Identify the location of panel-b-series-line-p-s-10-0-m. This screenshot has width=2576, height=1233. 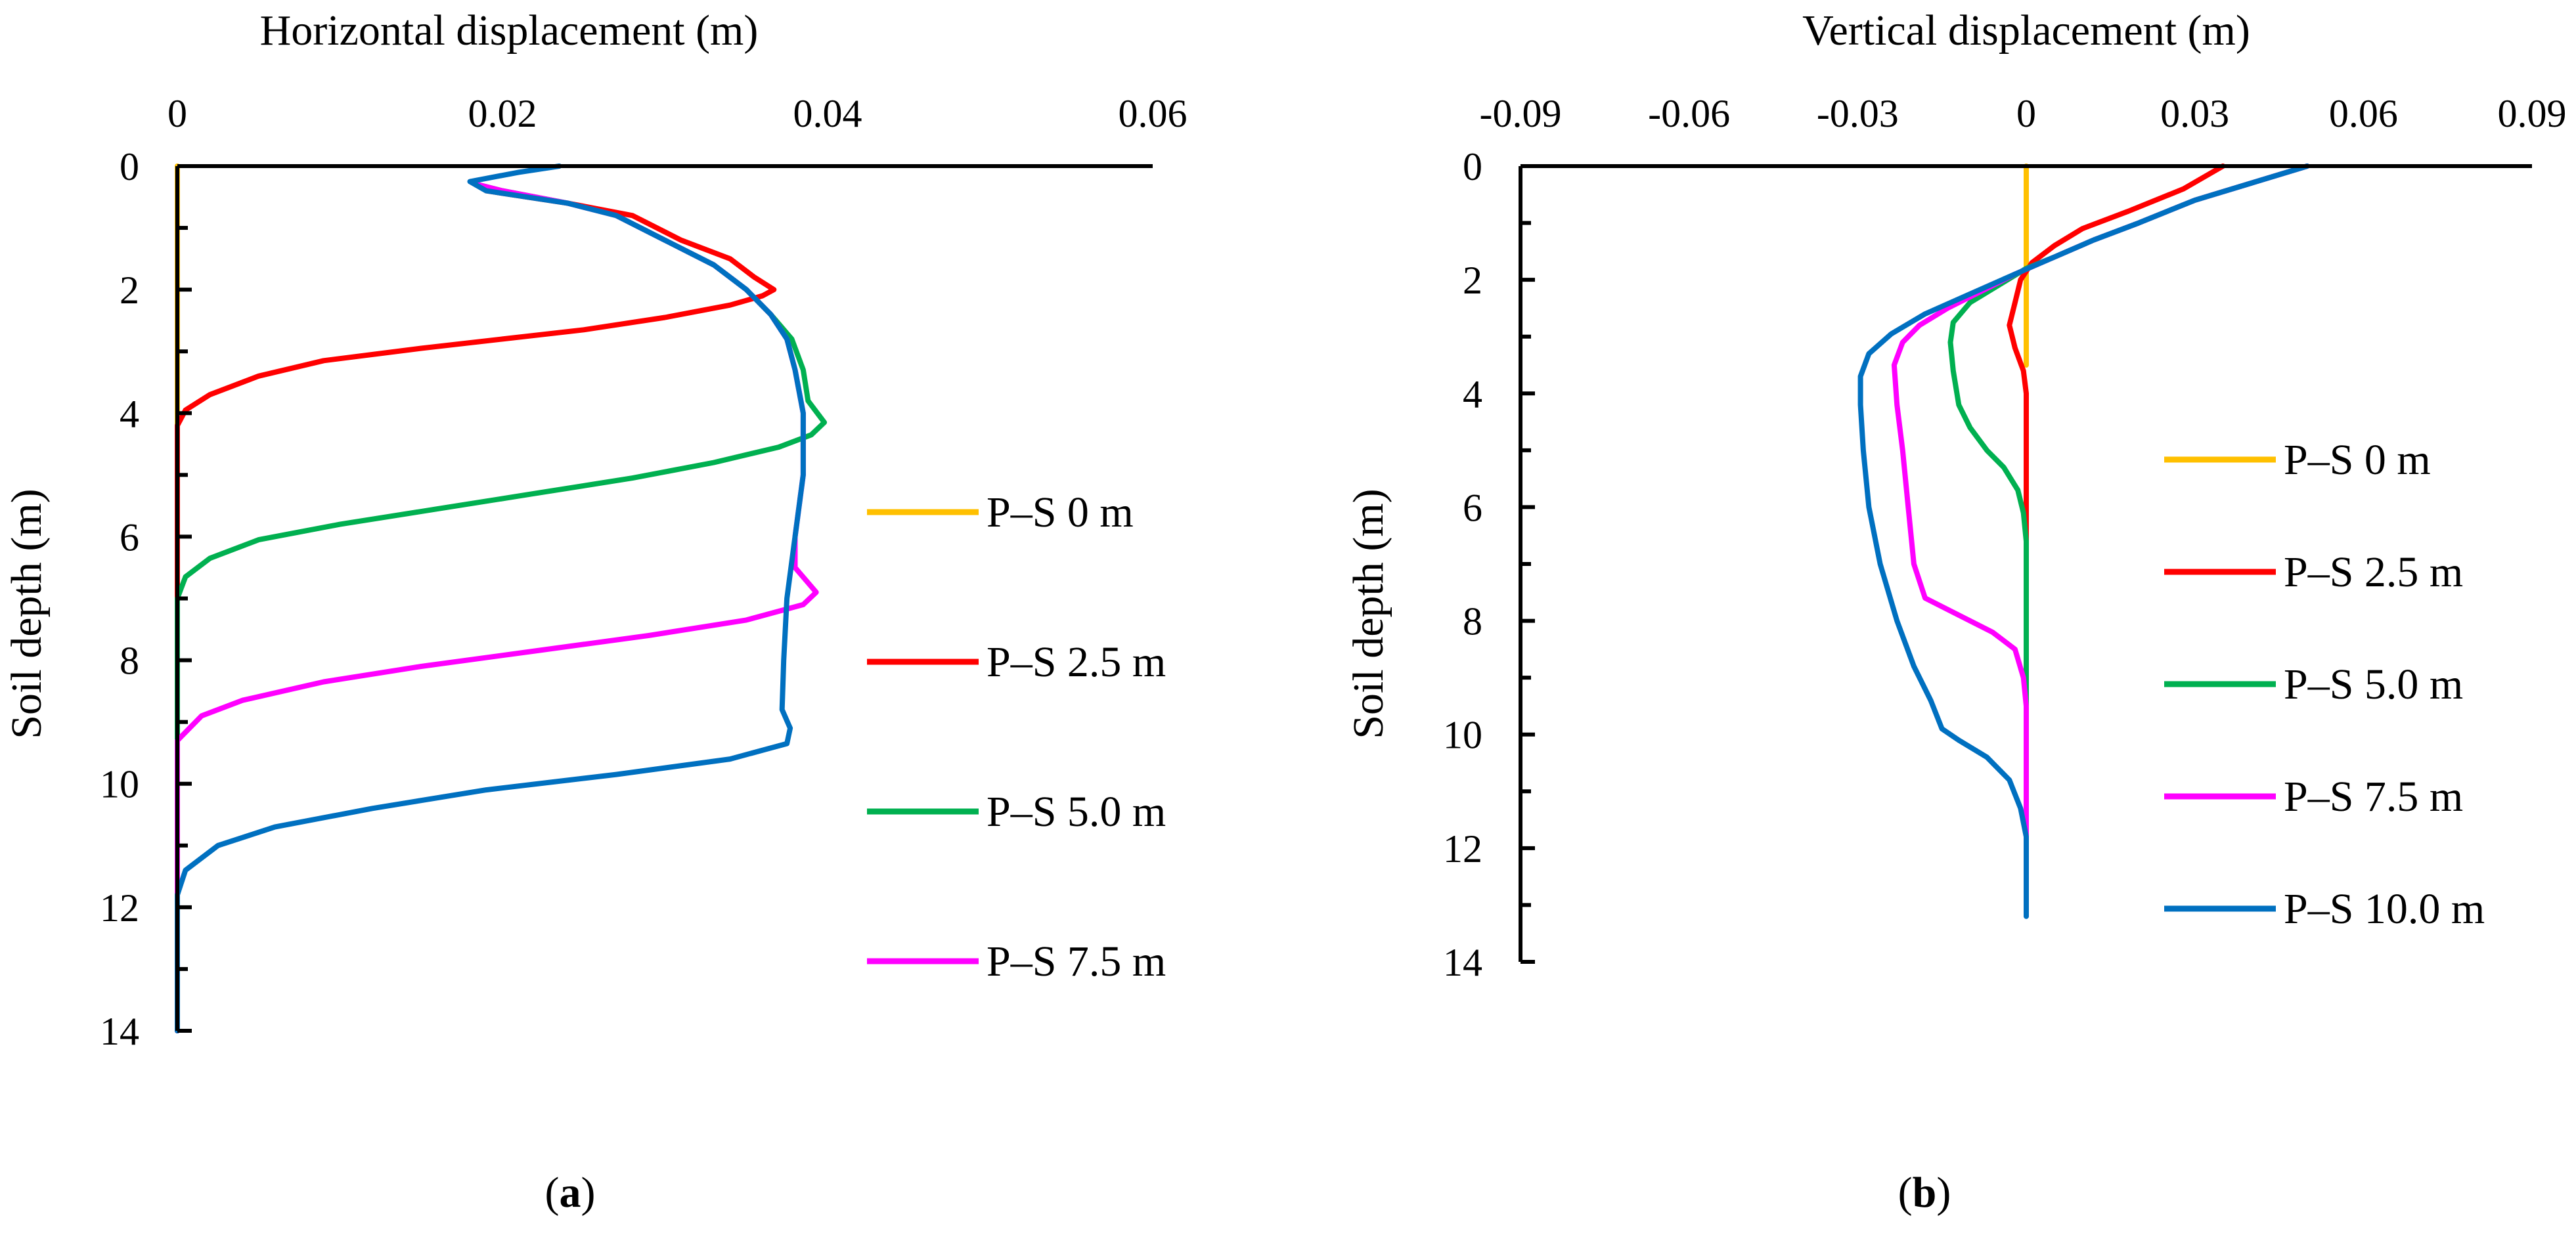
(2083, 541).